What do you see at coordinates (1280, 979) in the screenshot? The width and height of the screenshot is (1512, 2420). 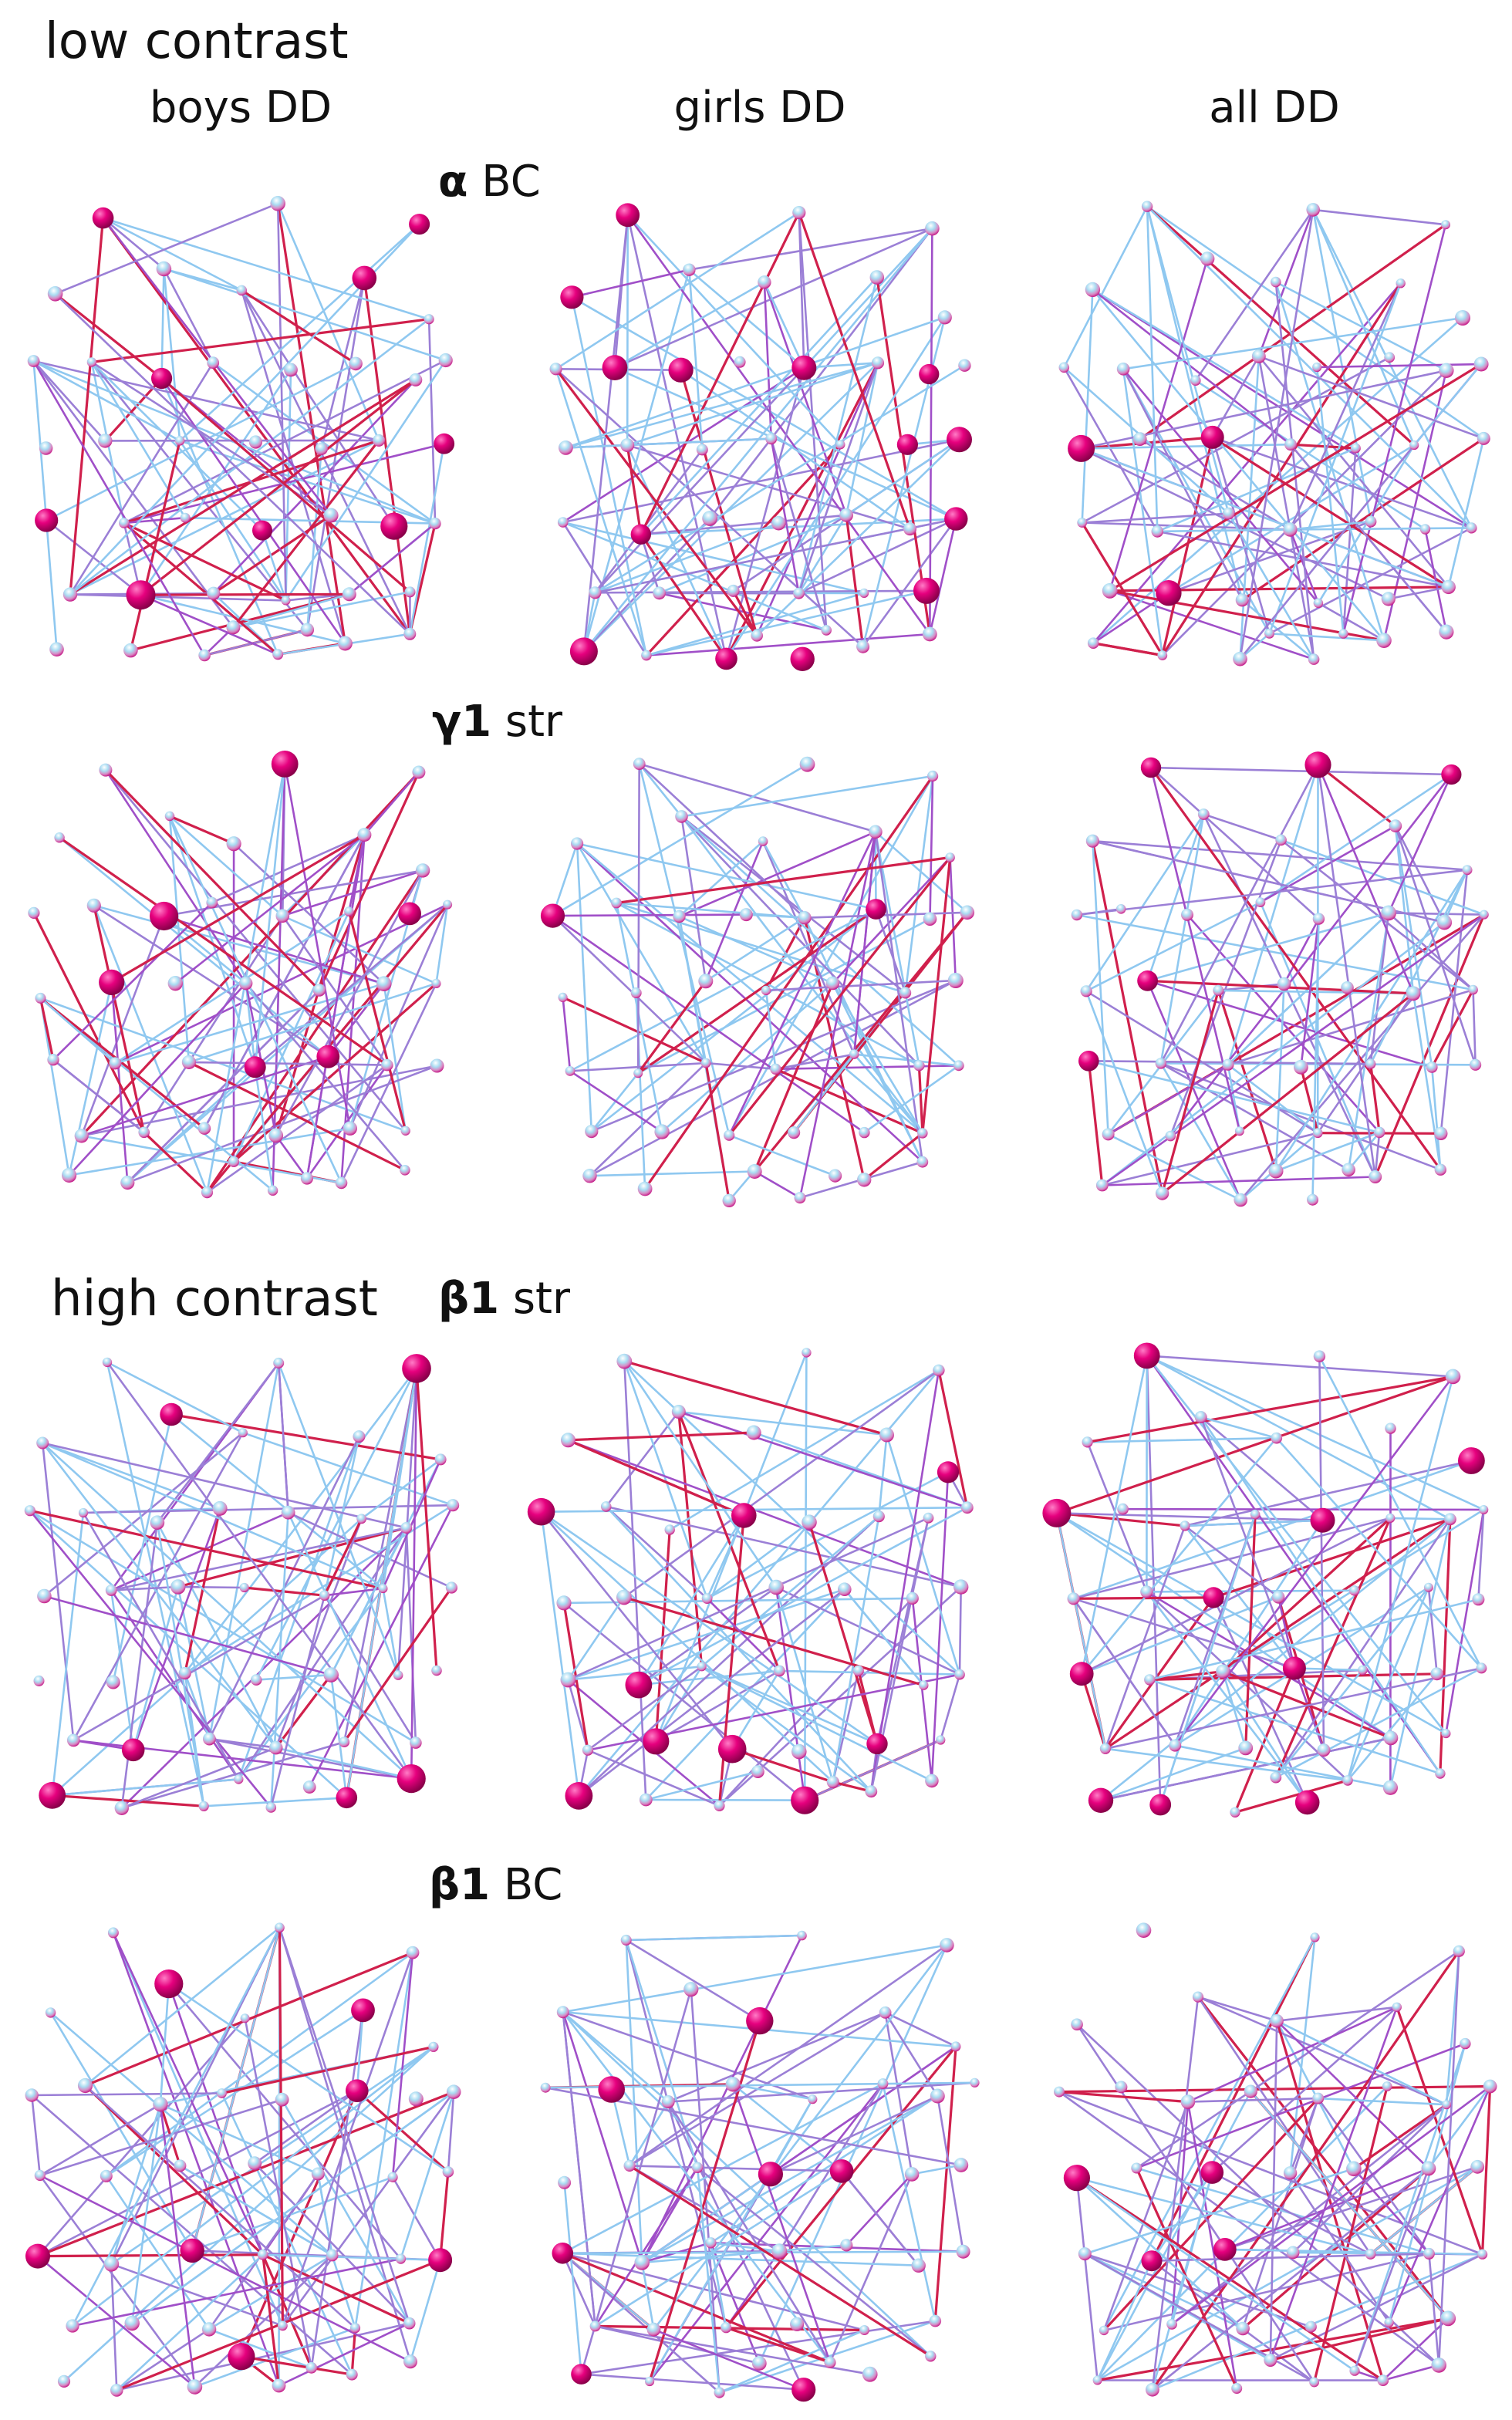 I see `network-panel-r2-c3` at bounding box center [1280, 979].